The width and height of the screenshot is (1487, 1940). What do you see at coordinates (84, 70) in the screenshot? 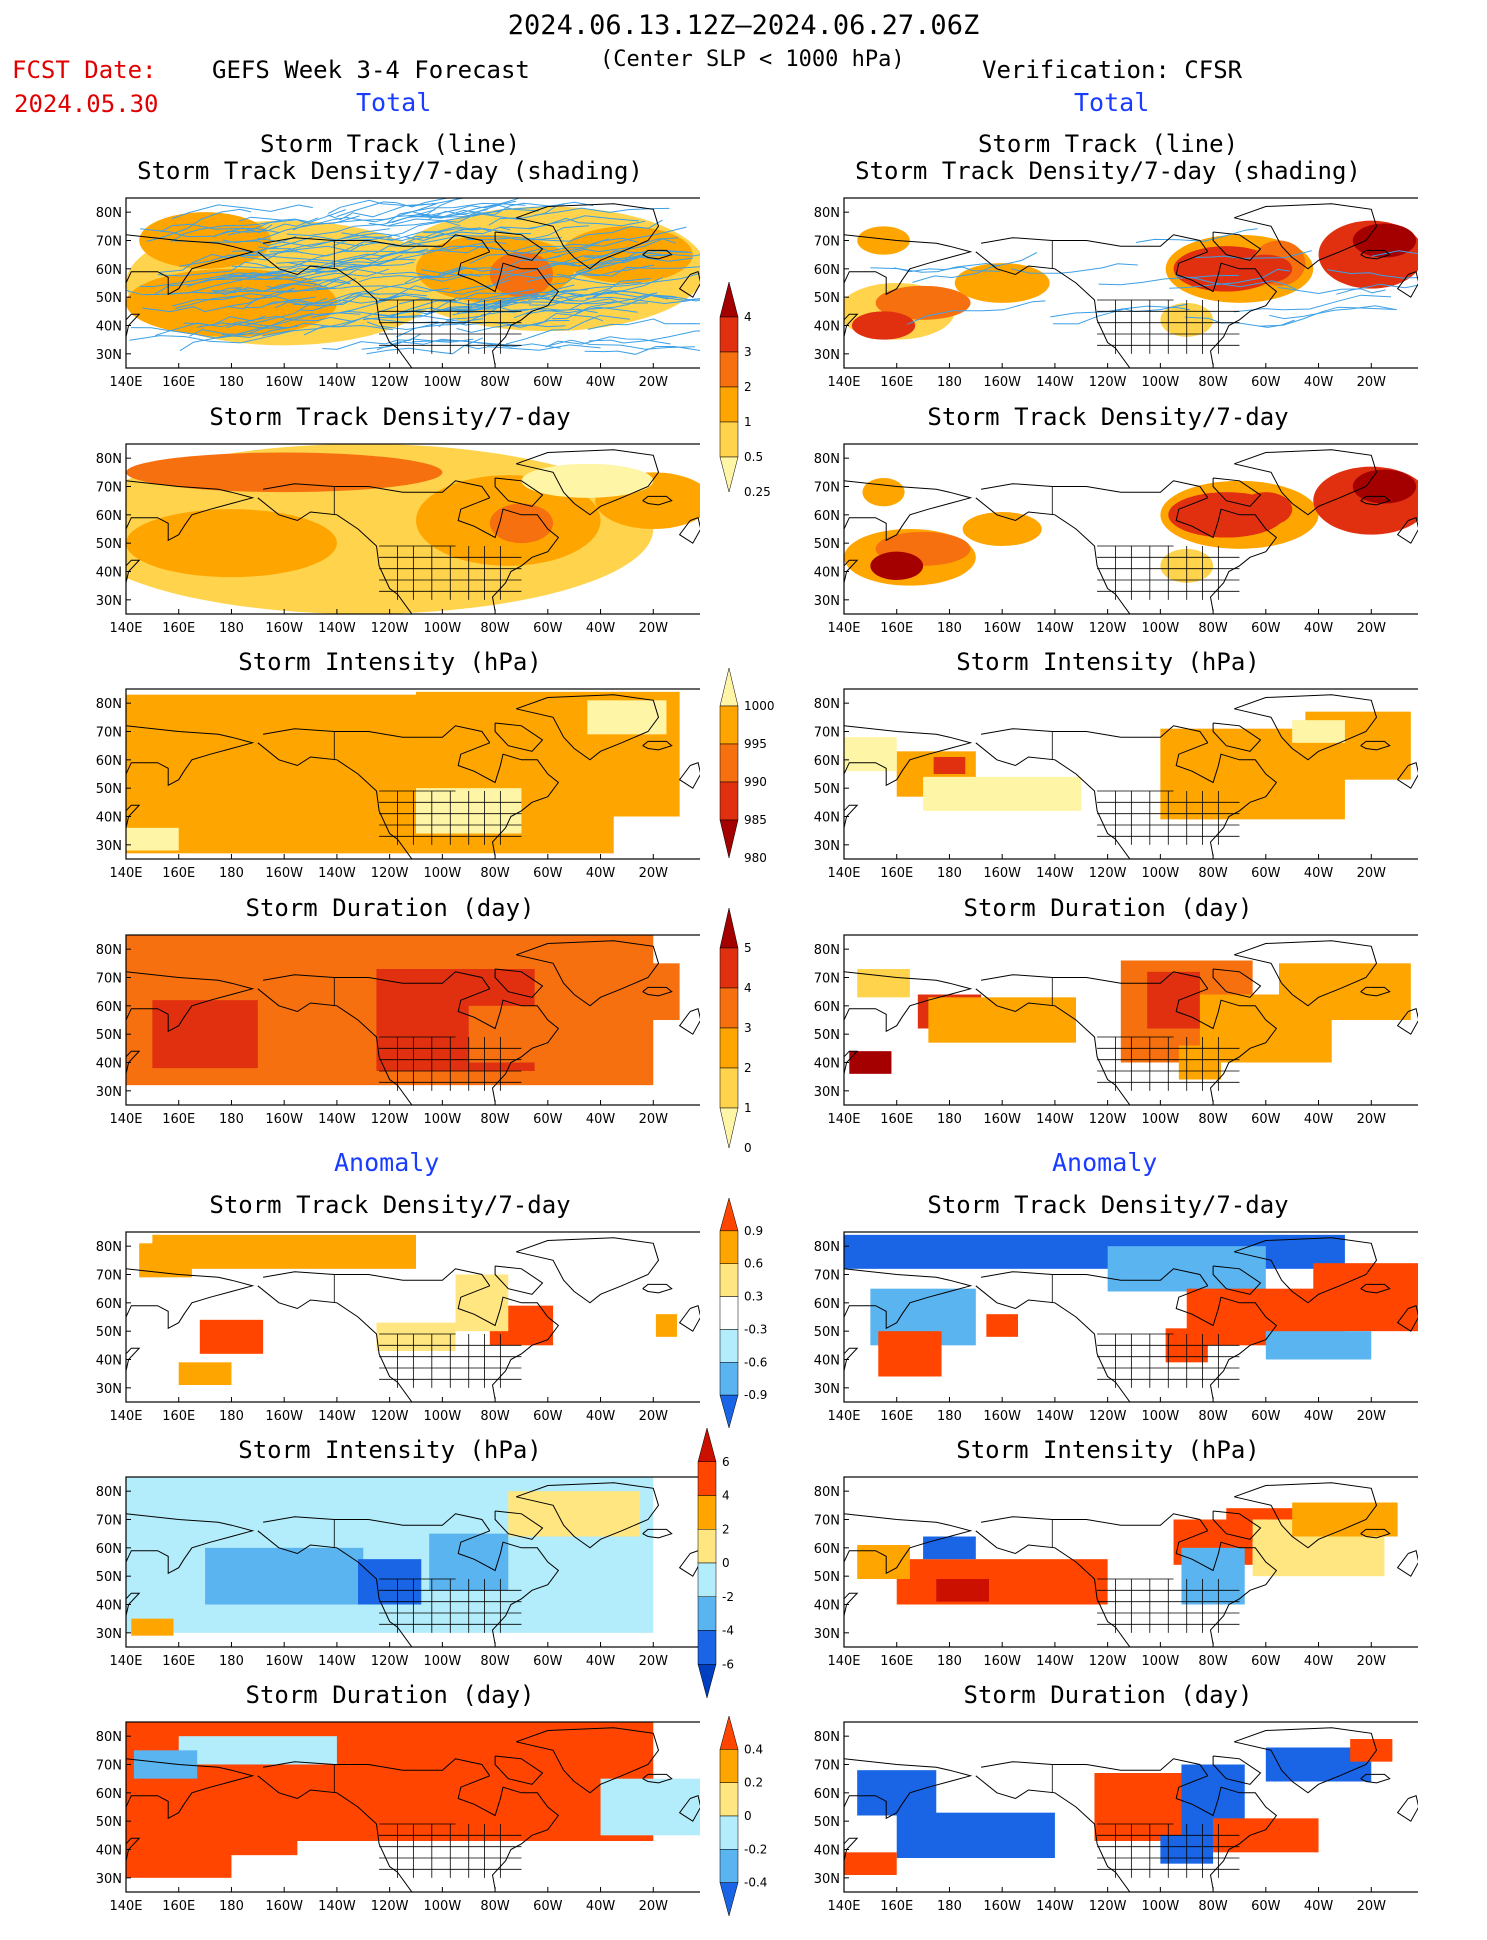
I see `fcst-date-label: FCST Date:` at bounding box center [84, 70].